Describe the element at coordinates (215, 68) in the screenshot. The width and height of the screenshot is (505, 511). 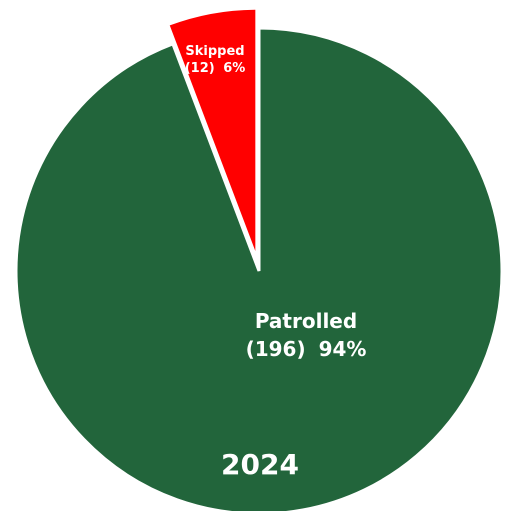
I see `svg-text: (12) 6%` at that location.